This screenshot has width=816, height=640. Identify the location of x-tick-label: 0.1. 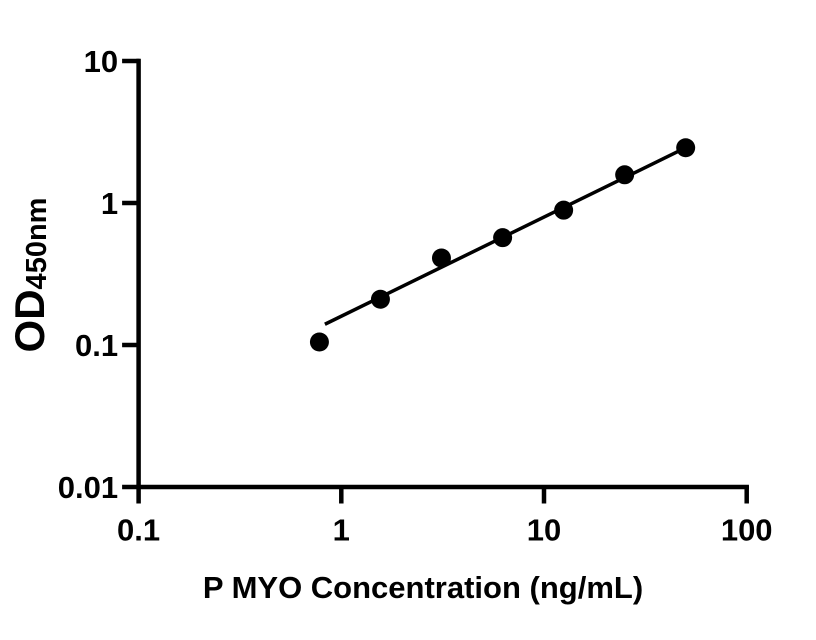
(138, 530).